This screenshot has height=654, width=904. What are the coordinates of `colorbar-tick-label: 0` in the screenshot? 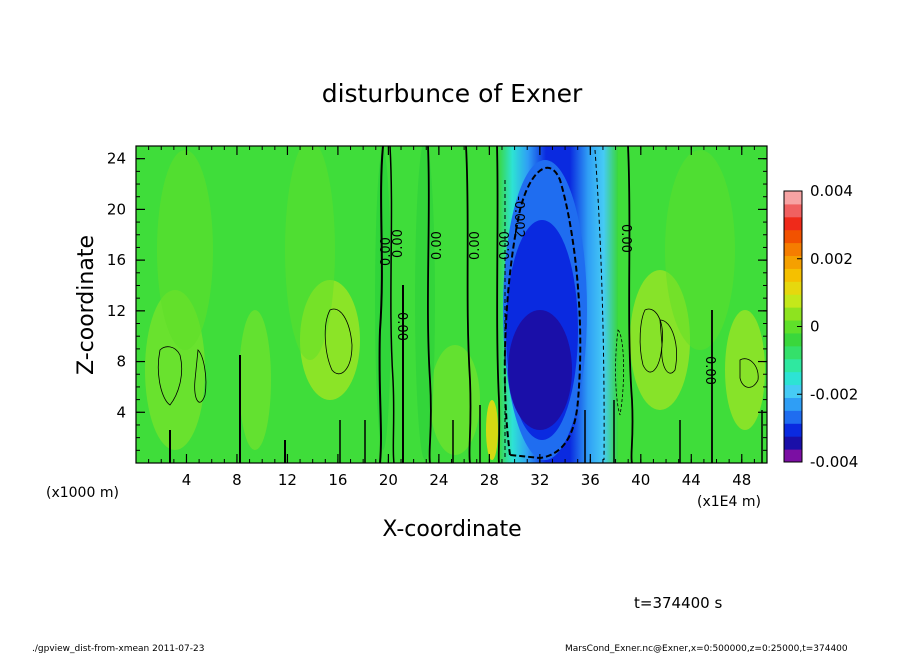 It's located at (815, 327).